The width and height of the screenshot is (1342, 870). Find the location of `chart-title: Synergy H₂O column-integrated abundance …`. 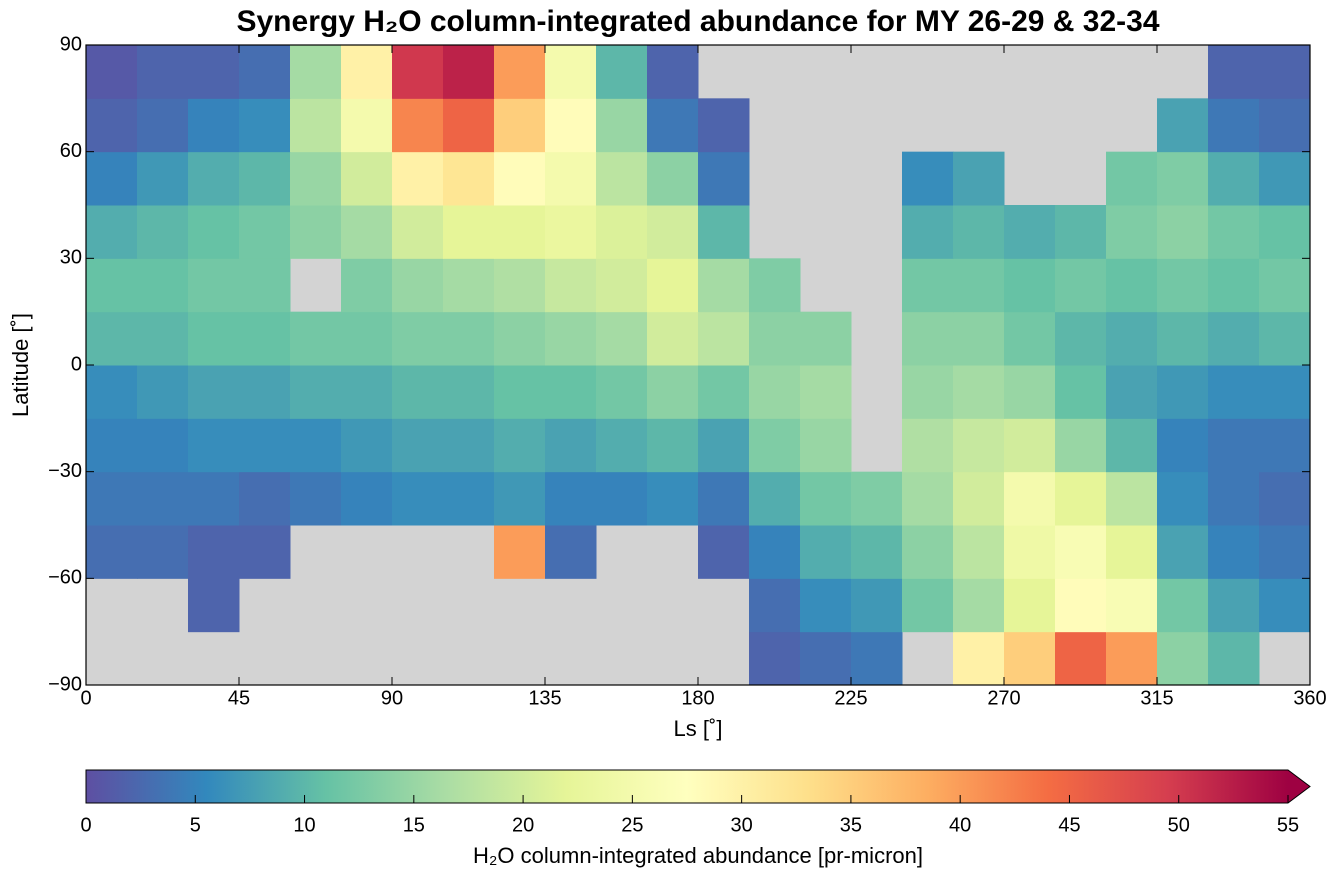

chart-title: Synergy H₂O column-integrated abundance … is located at coordinates (697, 21).